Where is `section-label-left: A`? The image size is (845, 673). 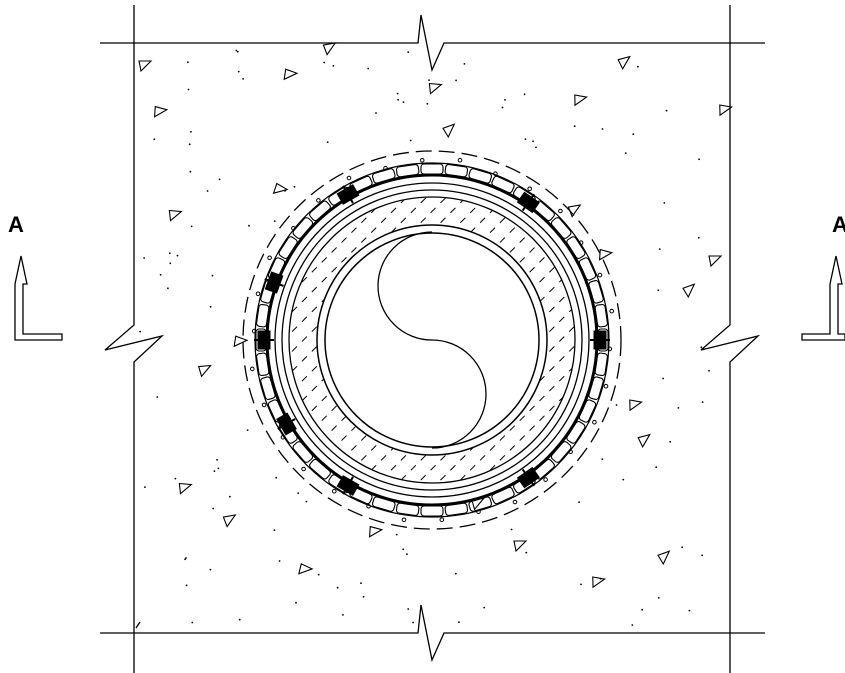
section-label-left: A is located at coordinates (16, 224).